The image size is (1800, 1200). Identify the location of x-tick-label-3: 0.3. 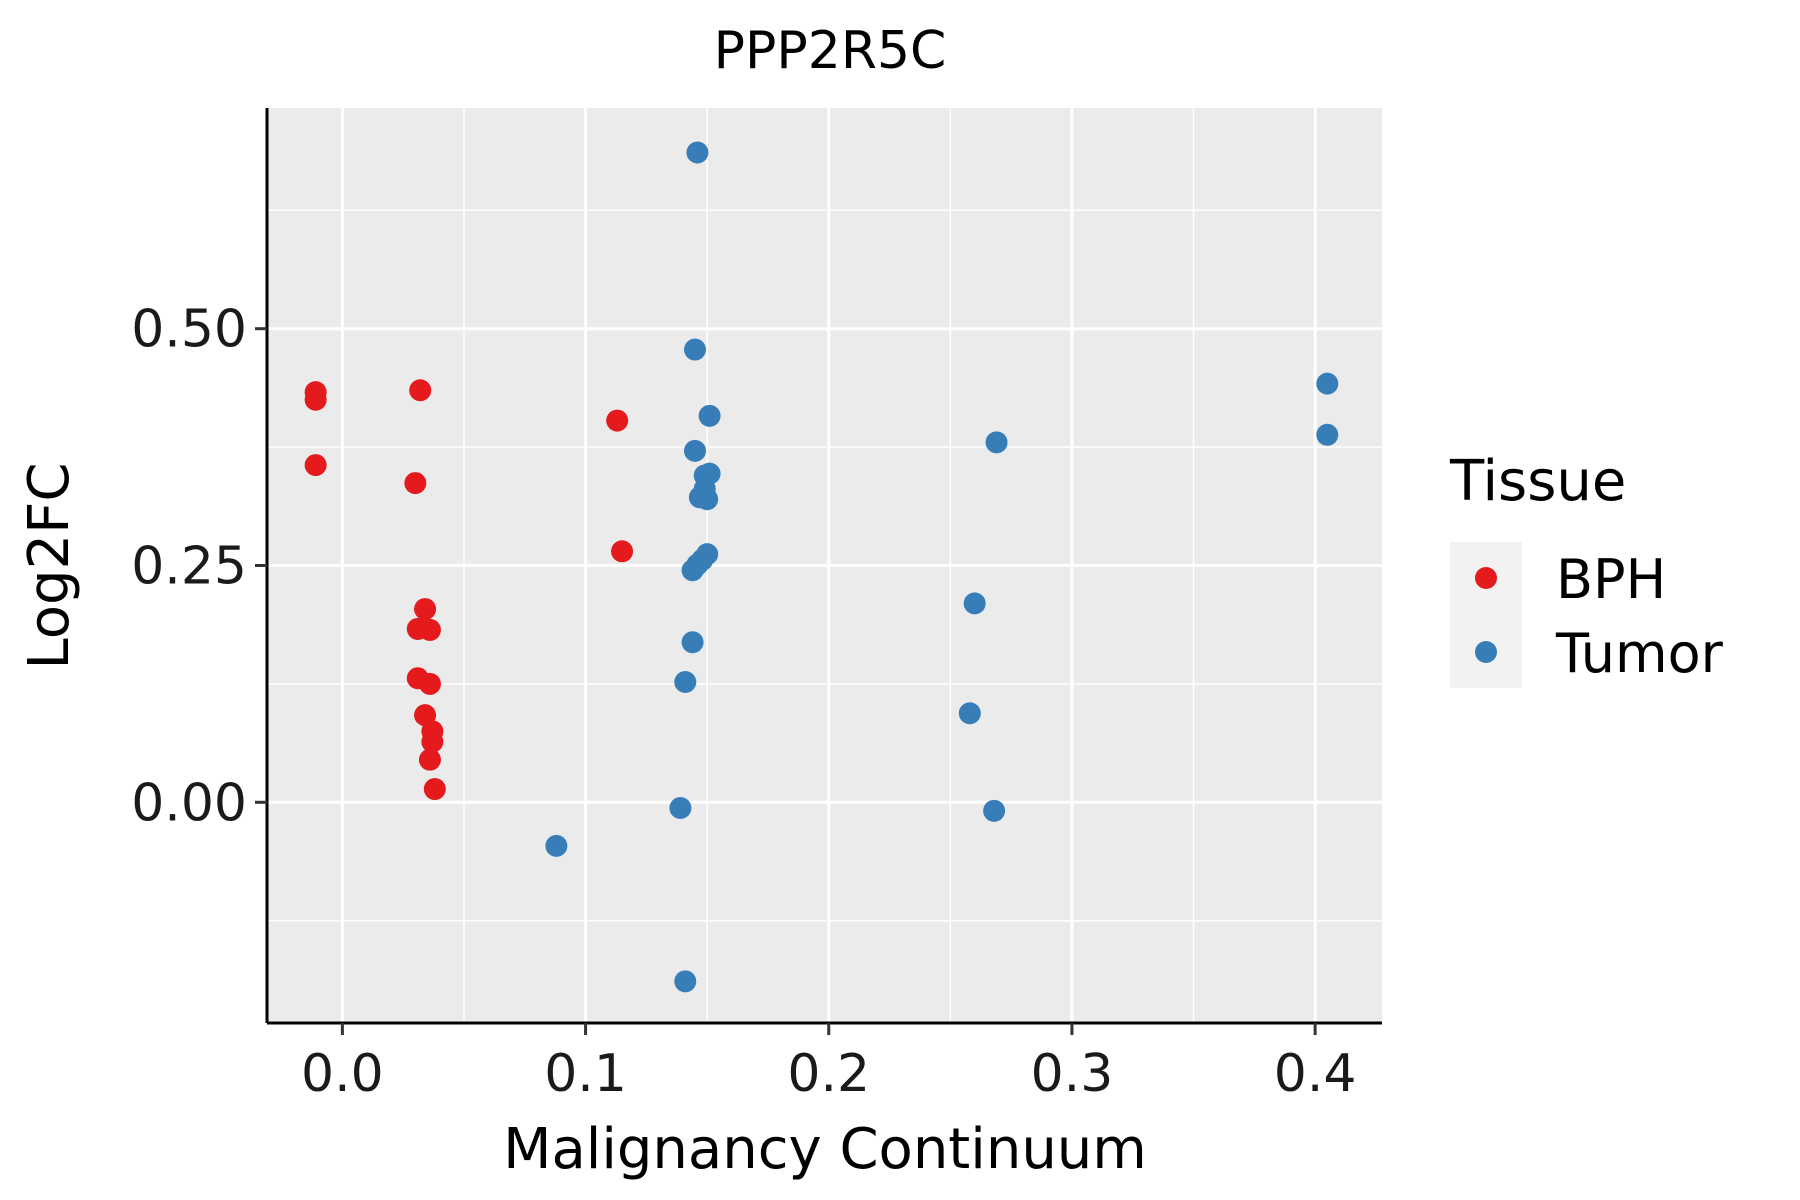
(1072, 1074).